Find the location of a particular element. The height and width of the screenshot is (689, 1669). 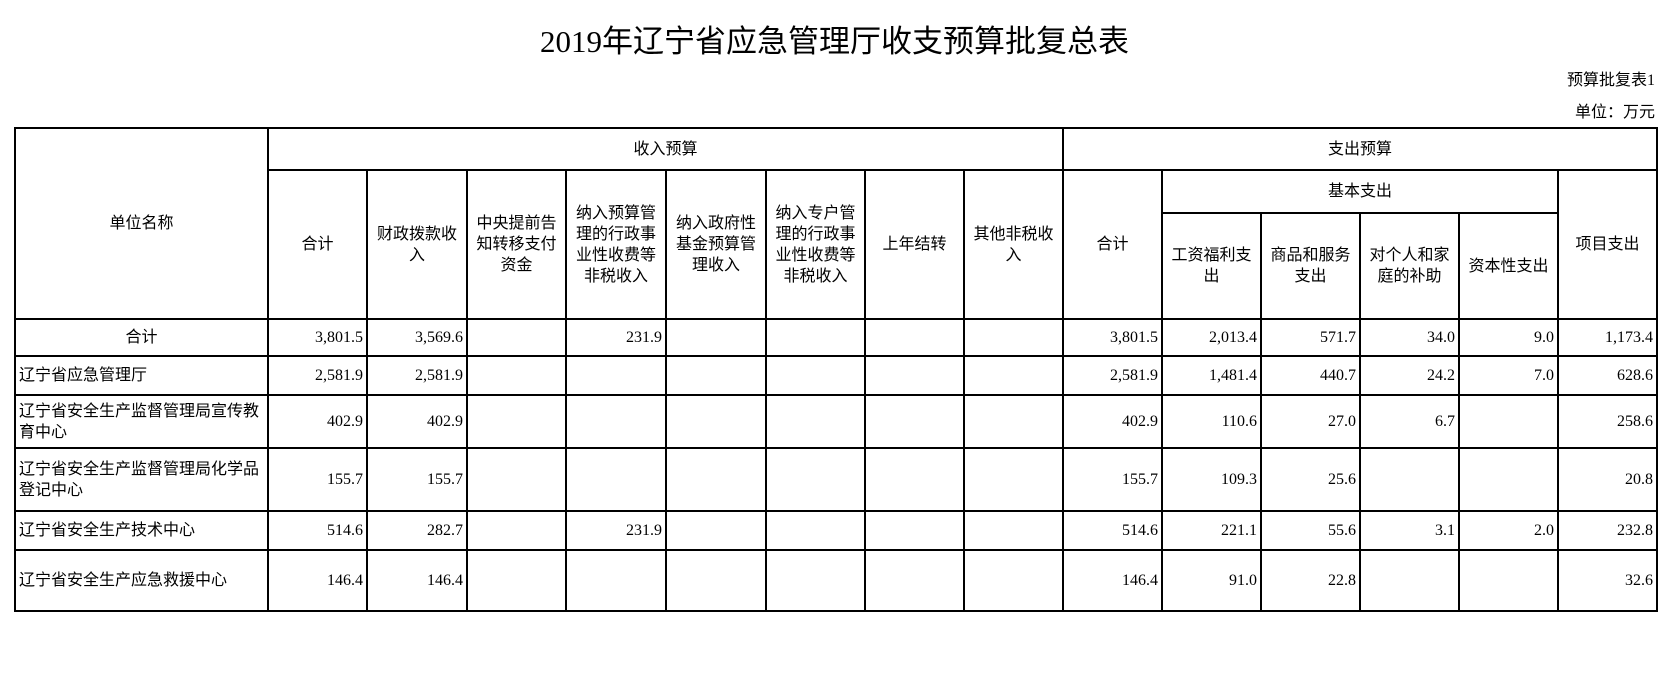

table-number: 预算批复表1 is located at coordinates (1610, 80).